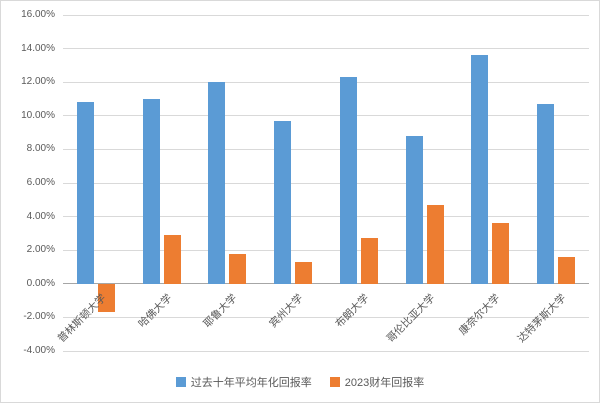 Image resolution: width=600 pixels, height=403 pixels. I want to click on legend-item-1: 过去十年平均年化回报率, so click(243, 382).